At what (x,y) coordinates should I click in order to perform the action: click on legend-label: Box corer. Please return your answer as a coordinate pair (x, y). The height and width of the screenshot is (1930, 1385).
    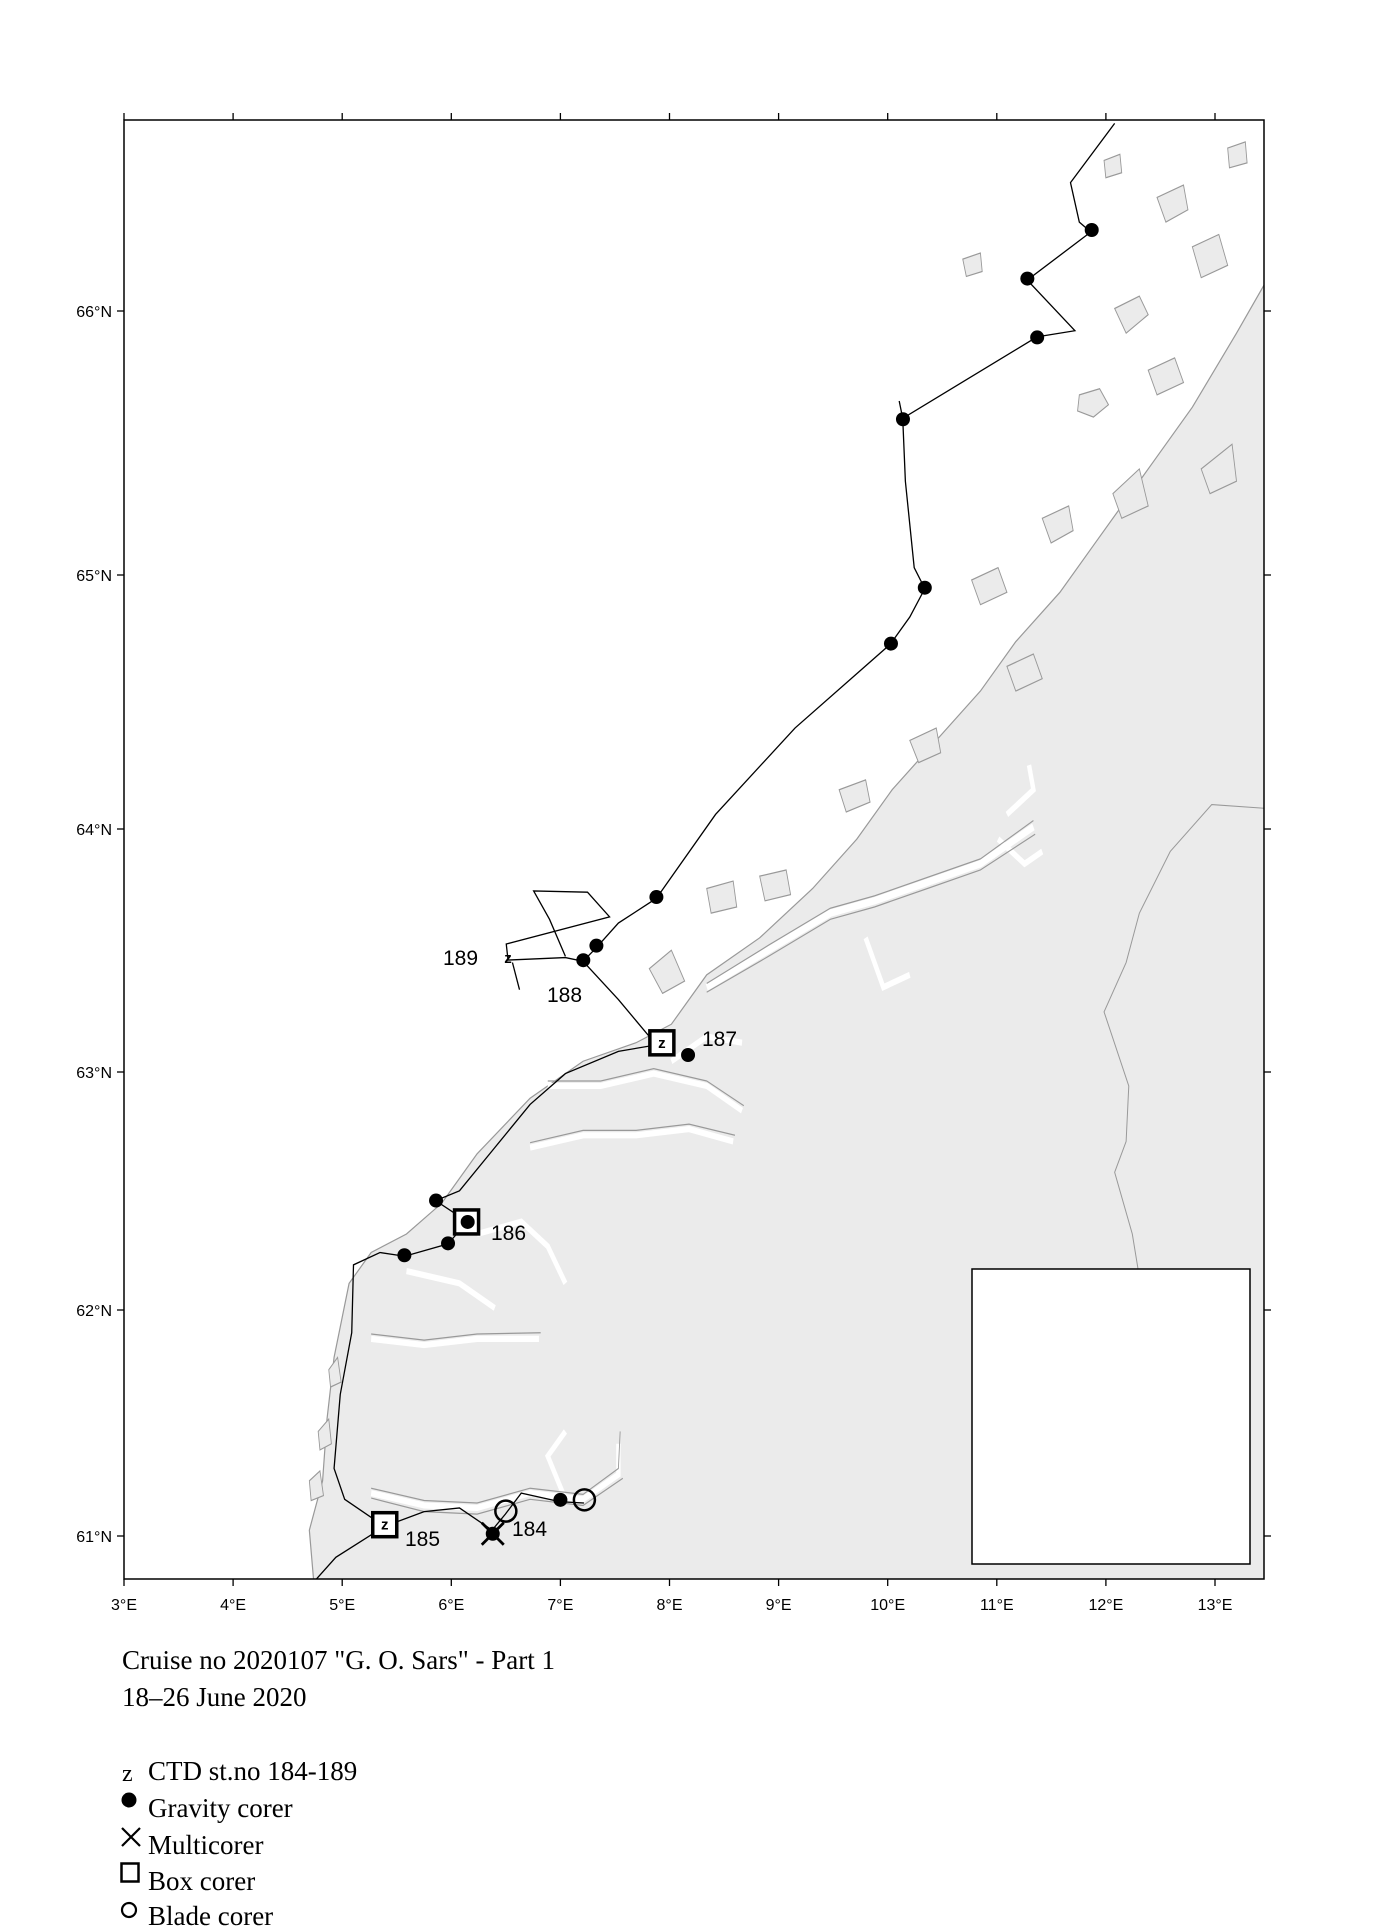
    Looking at the image, I should click on (202, 1881).